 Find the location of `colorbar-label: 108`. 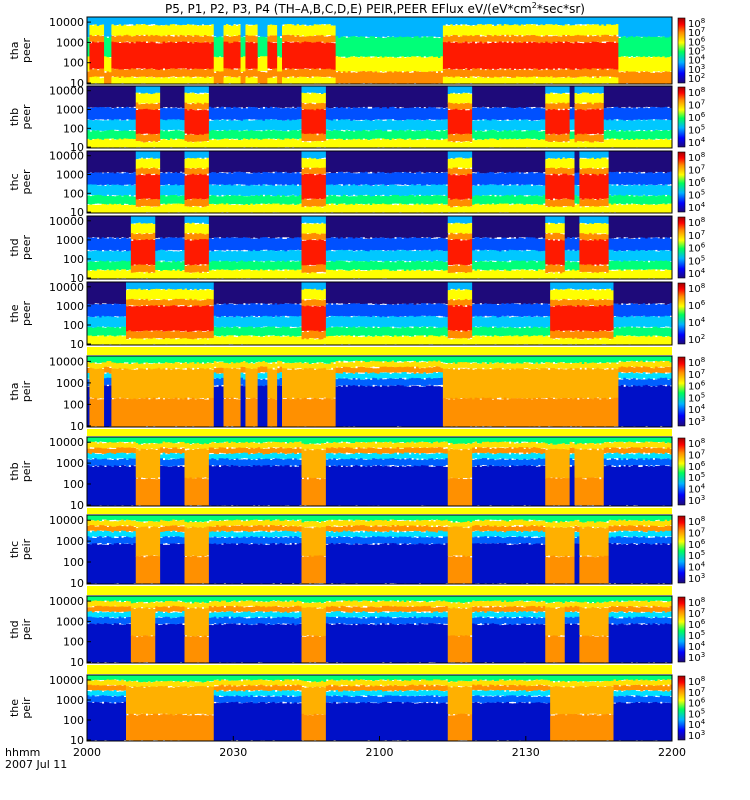

colorbar-label: 108 is located at coordinates (696, 157).